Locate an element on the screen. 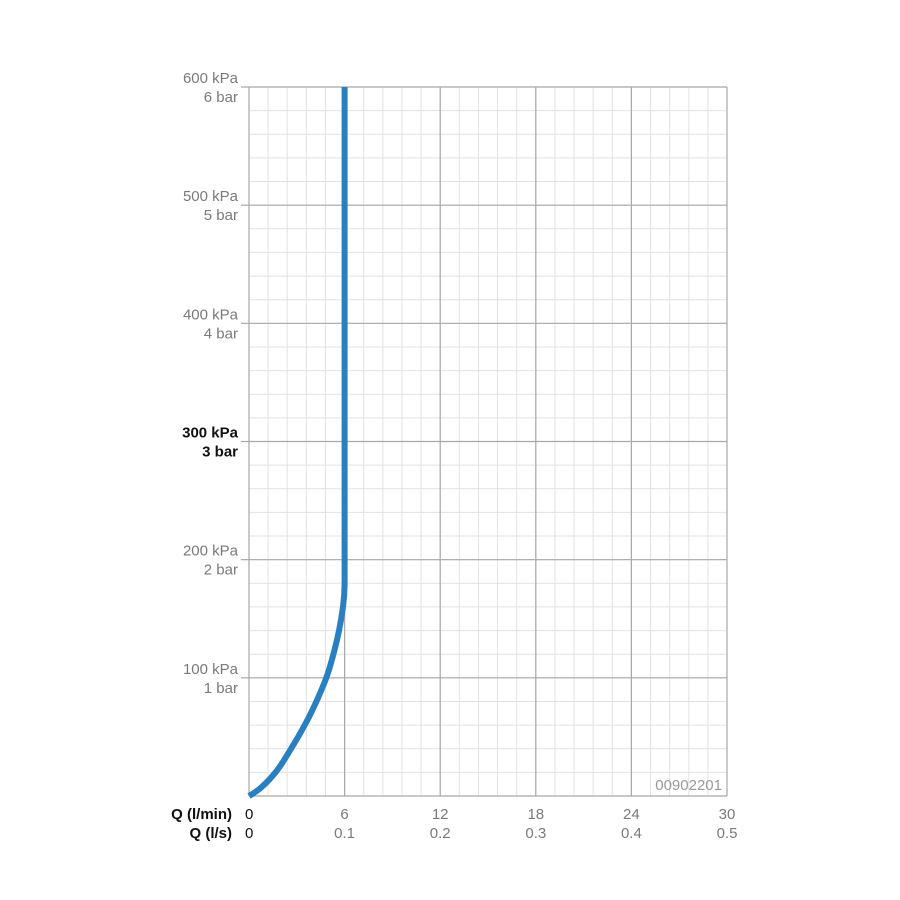  x-tick-label: 12 is located at coordinates (440, 814).